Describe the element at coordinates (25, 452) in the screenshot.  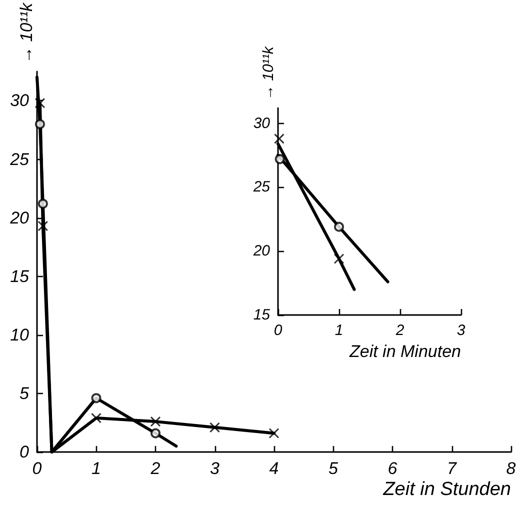
I see `y-tick-label: 0` at that location.